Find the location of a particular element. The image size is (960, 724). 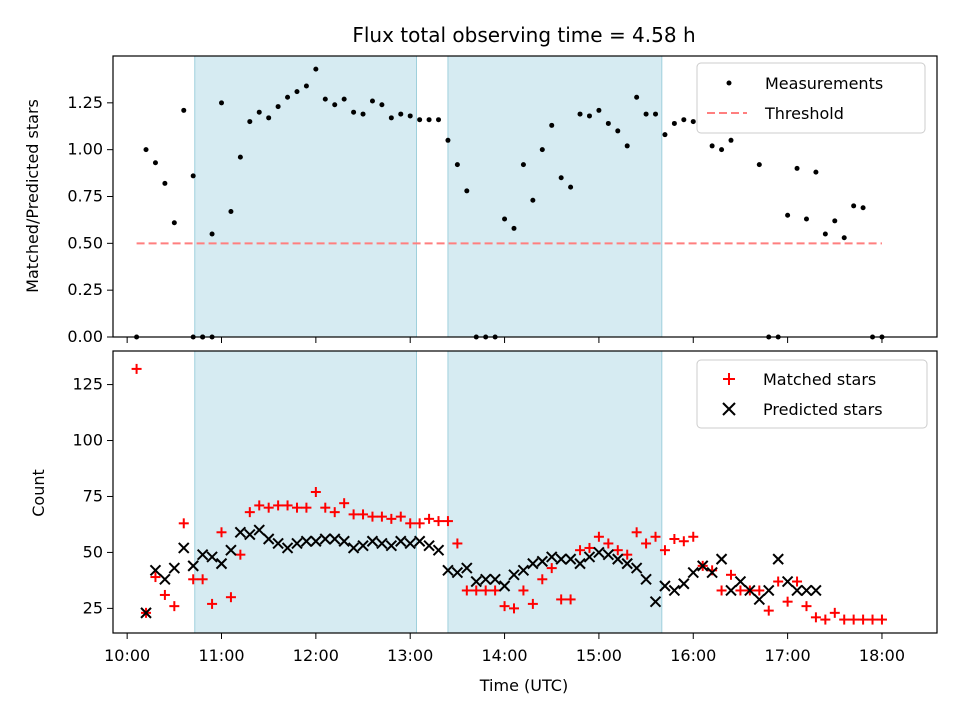

measurements-legend-label: Measurements is located at coordinates (824, 83).